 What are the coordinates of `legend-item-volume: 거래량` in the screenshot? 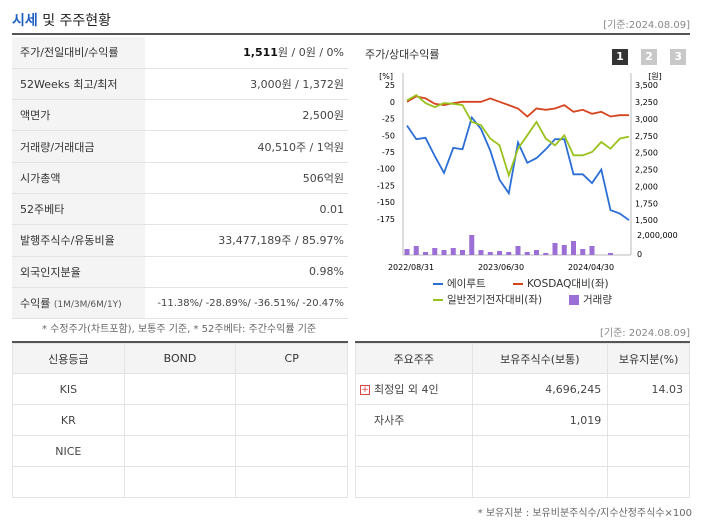 It's located at (590, 299).